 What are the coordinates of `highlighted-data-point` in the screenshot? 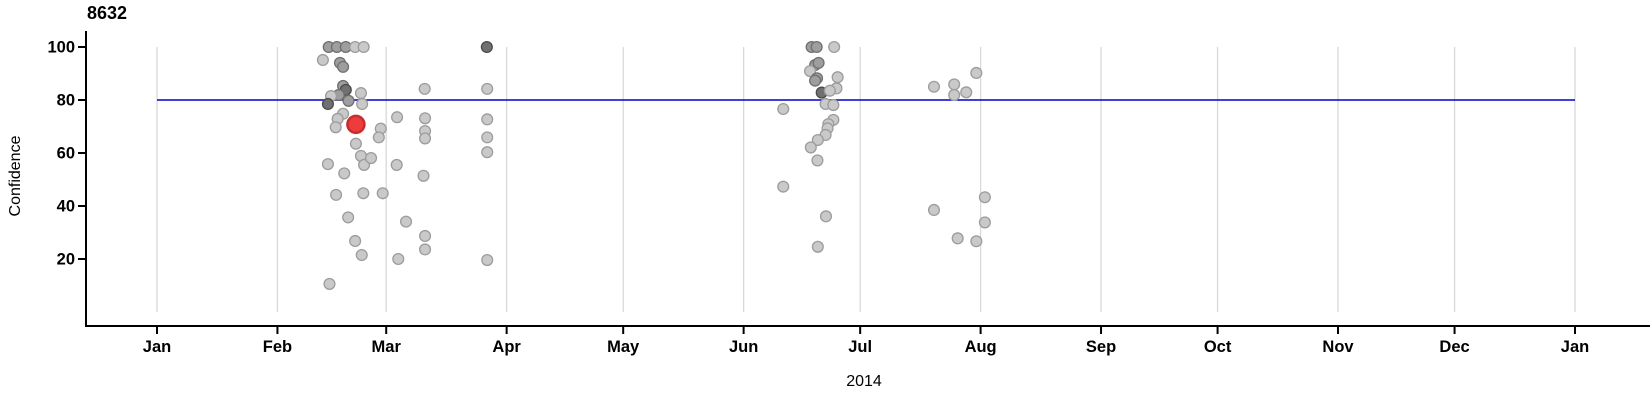 It's located at (356, 124).